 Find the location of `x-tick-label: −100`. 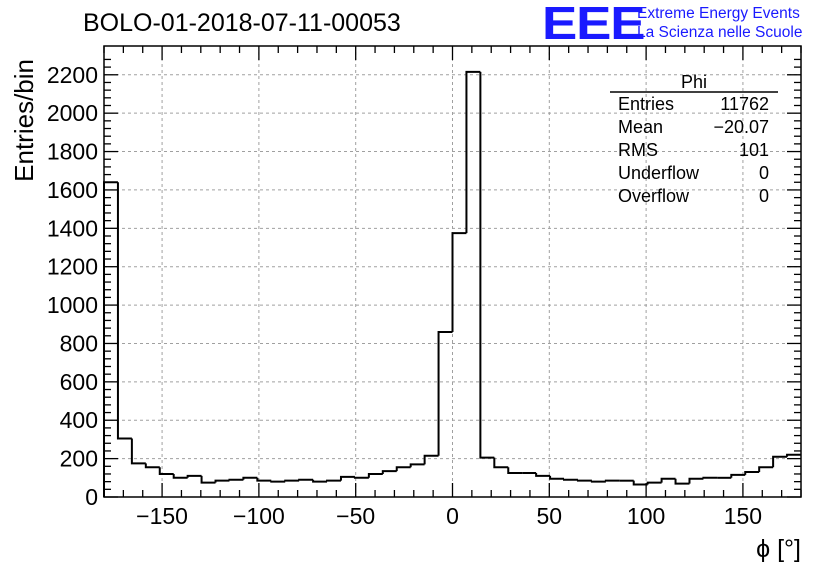

x-tick-label: −100 is located at coordinates (259, 516).